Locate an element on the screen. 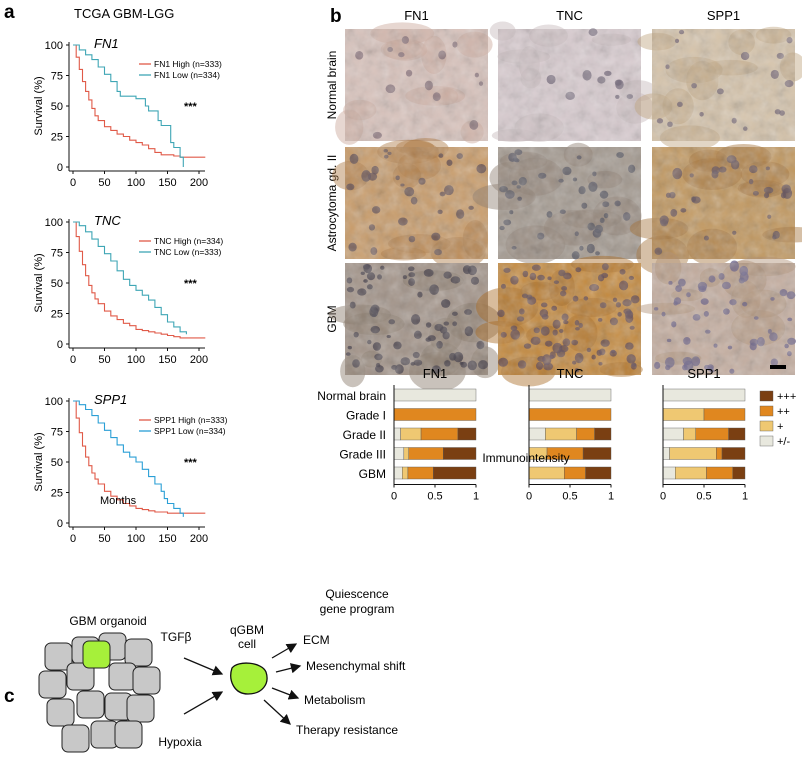 This screenshot has height=766, width=802. output-ecm: ECM is located at coordinates (316, 640).